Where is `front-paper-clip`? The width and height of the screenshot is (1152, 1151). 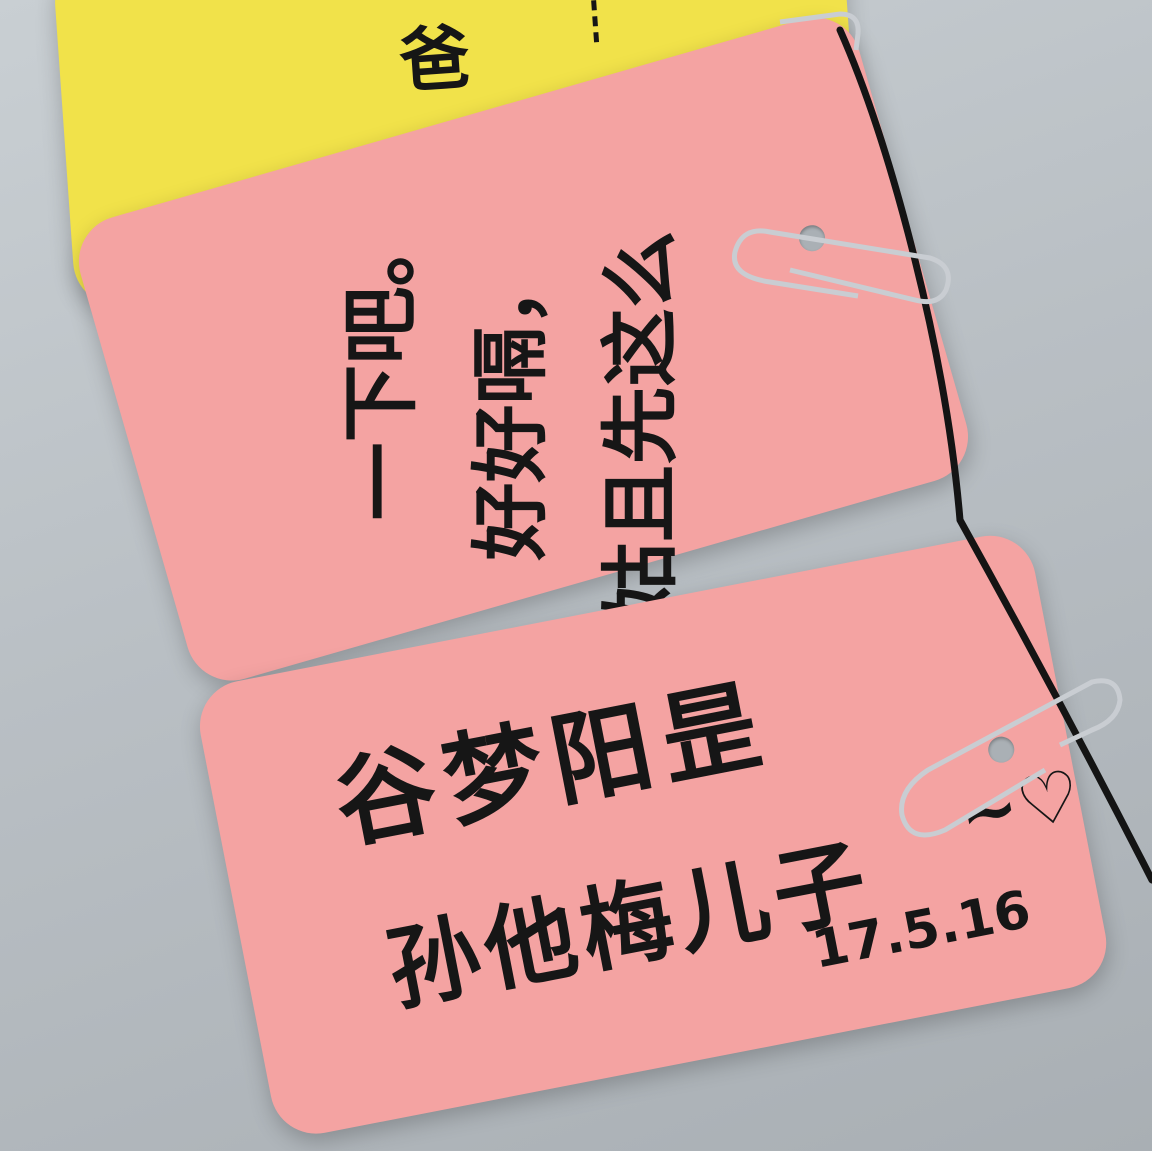
front-paper-clip is located at coordinates (1011, 758).